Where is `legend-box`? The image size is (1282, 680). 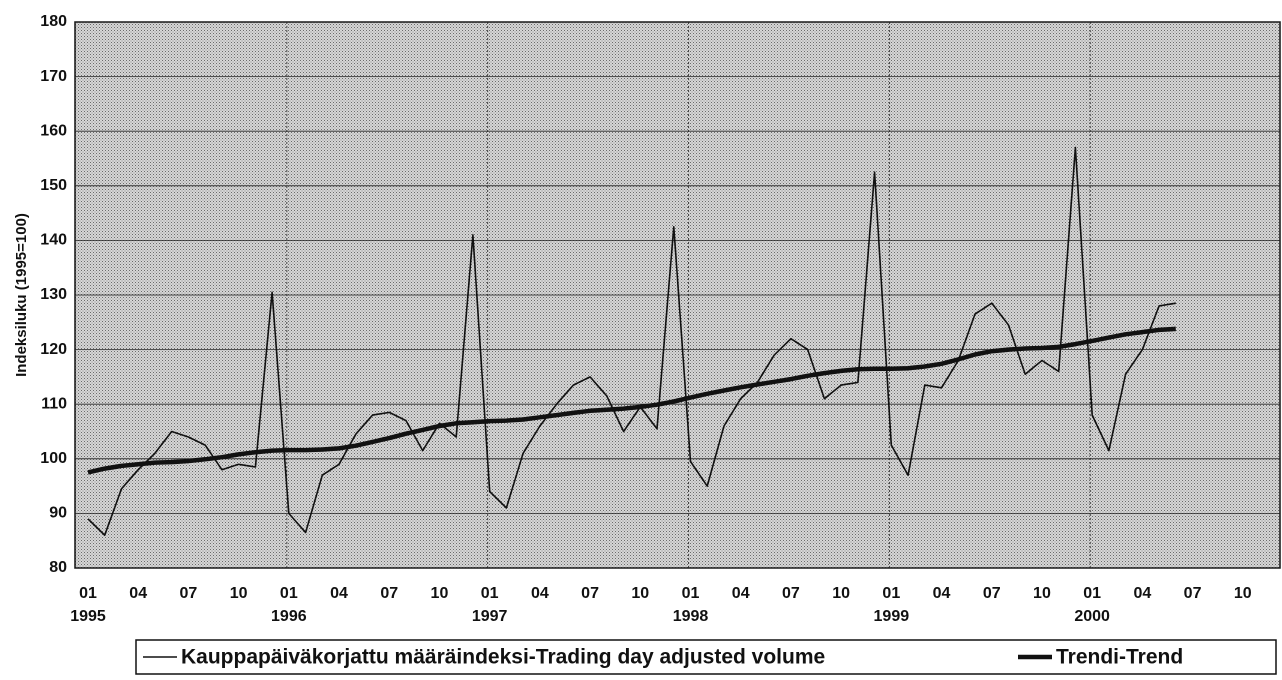 legend-box is located at coordinates (706, 657).